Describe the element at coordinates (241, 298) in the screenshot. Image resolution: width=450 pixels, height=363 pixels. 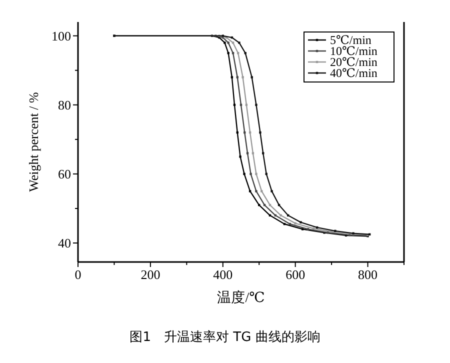
I see `x-axis-title: 温度/℃` at that location.